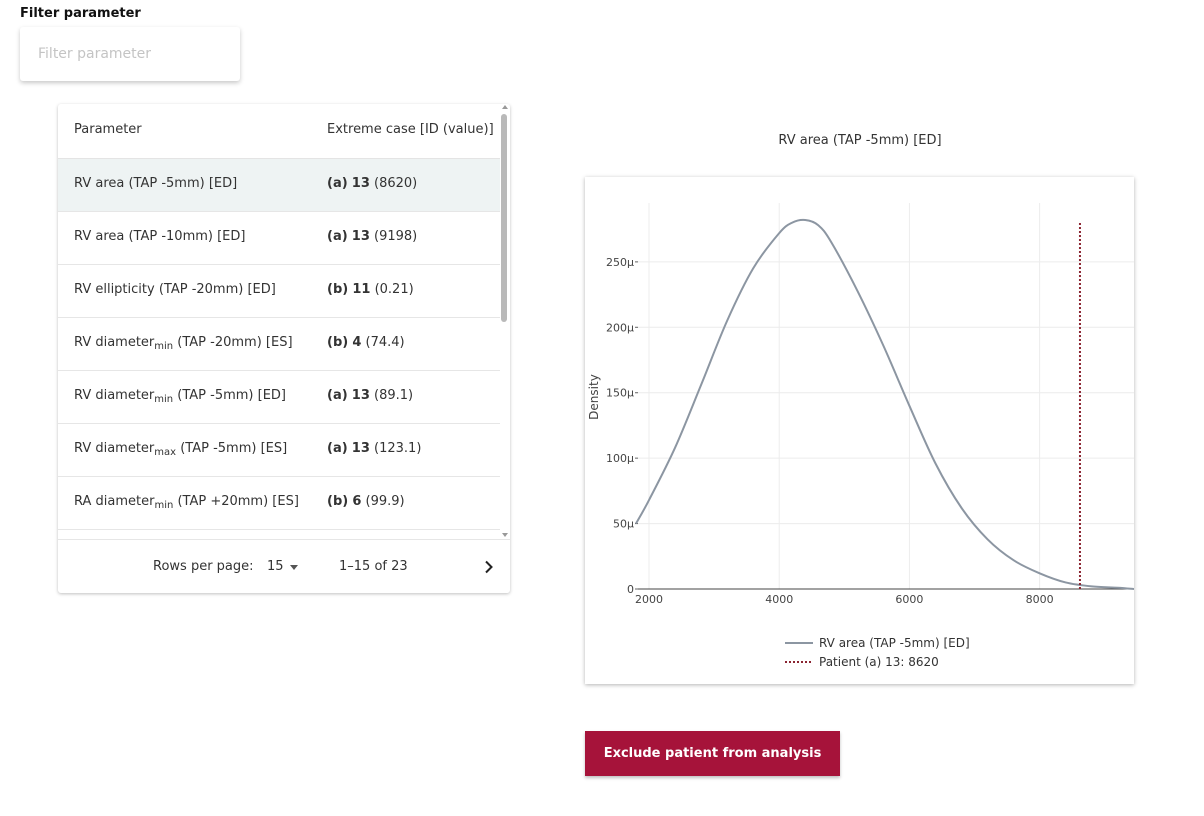  I want to click on x-tick-label: 6000, so click(909, 599).